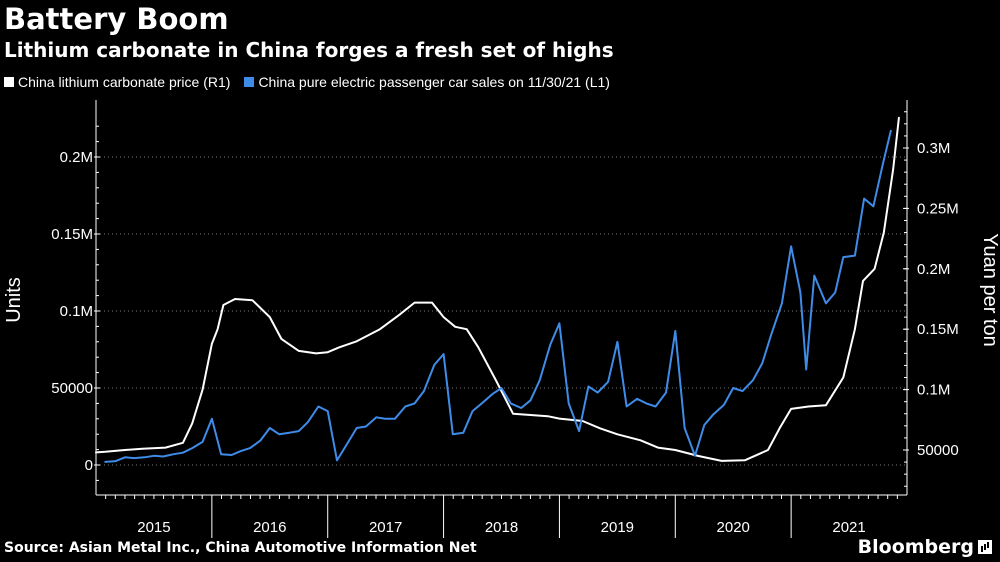 The image size is (1000, 562). I want to click on x-tick-label-2020: 2020, so click(733, 527).